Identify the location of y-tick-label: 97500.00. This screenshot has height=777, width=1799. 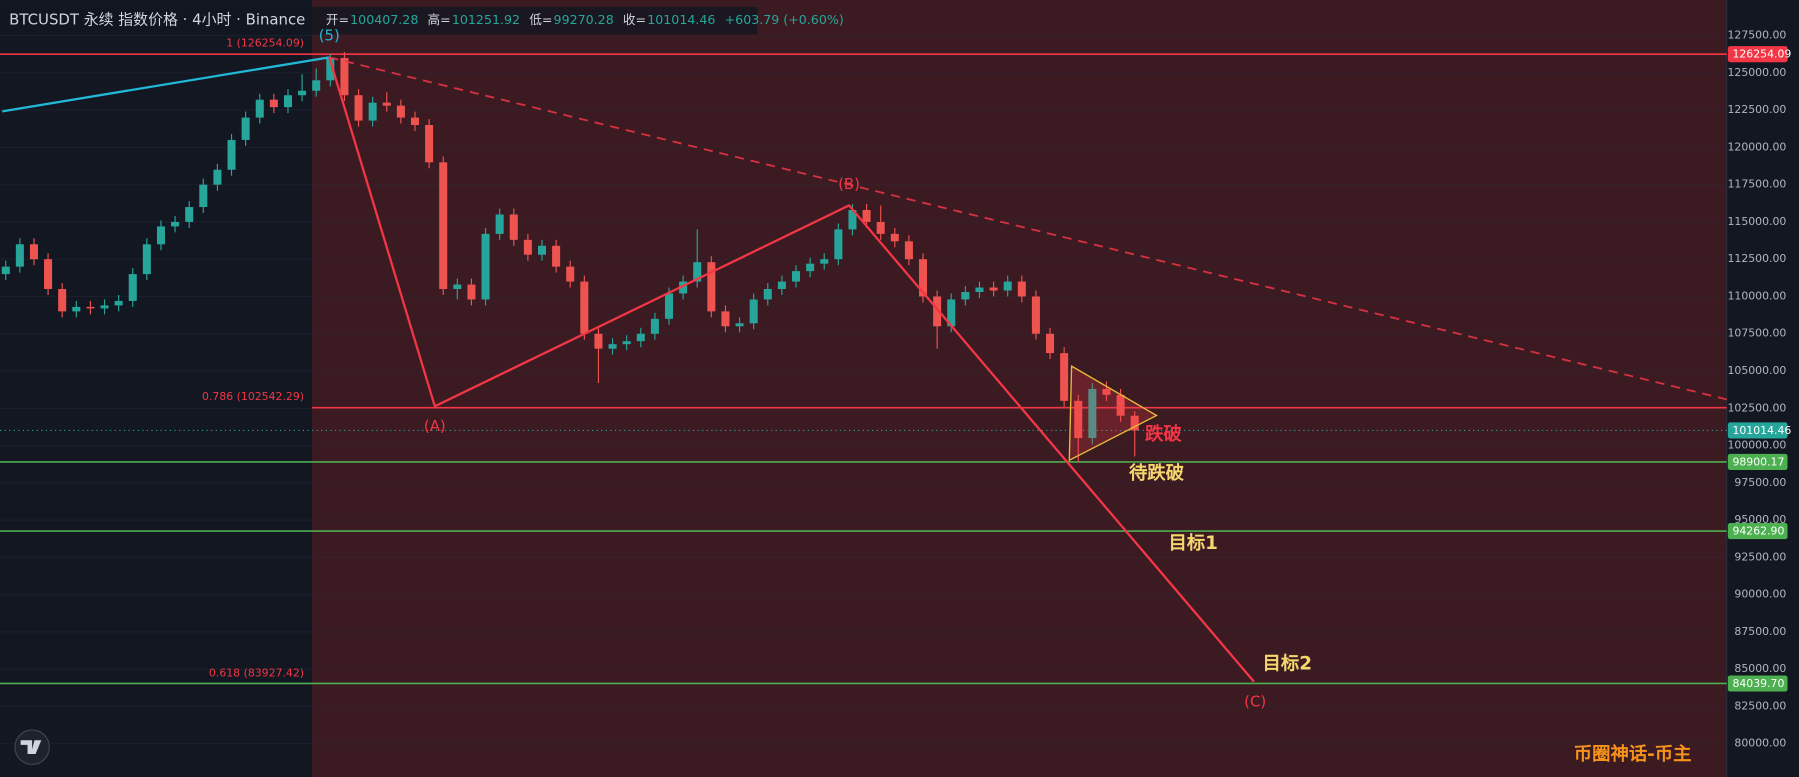
(1760, 482).